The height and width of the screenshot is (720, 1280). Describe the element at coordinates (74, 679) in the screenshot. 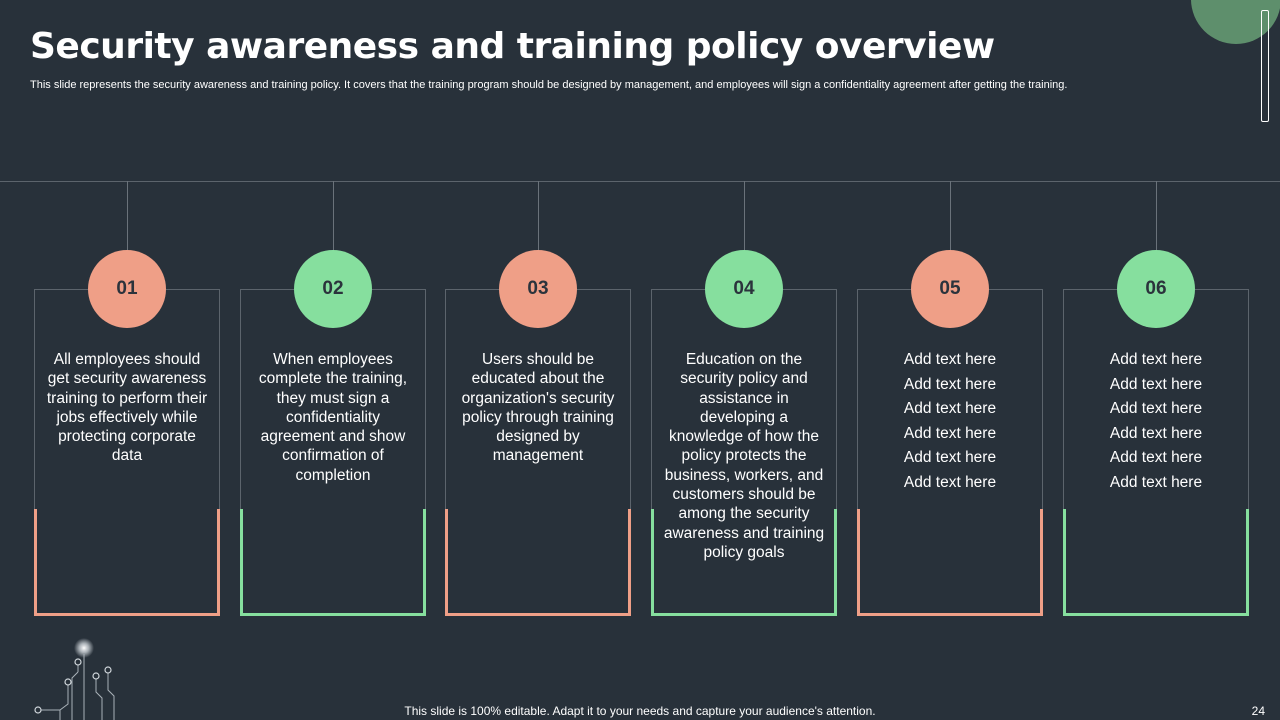

I see `circuit-decoration-icon` at that location.